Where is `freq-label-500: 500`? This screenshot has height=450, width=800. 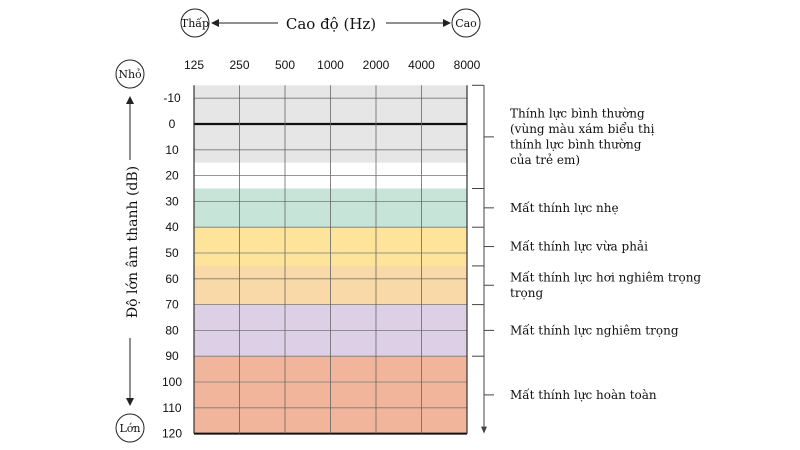
freq-label-500: 500 is located at coordinates (285, 65).